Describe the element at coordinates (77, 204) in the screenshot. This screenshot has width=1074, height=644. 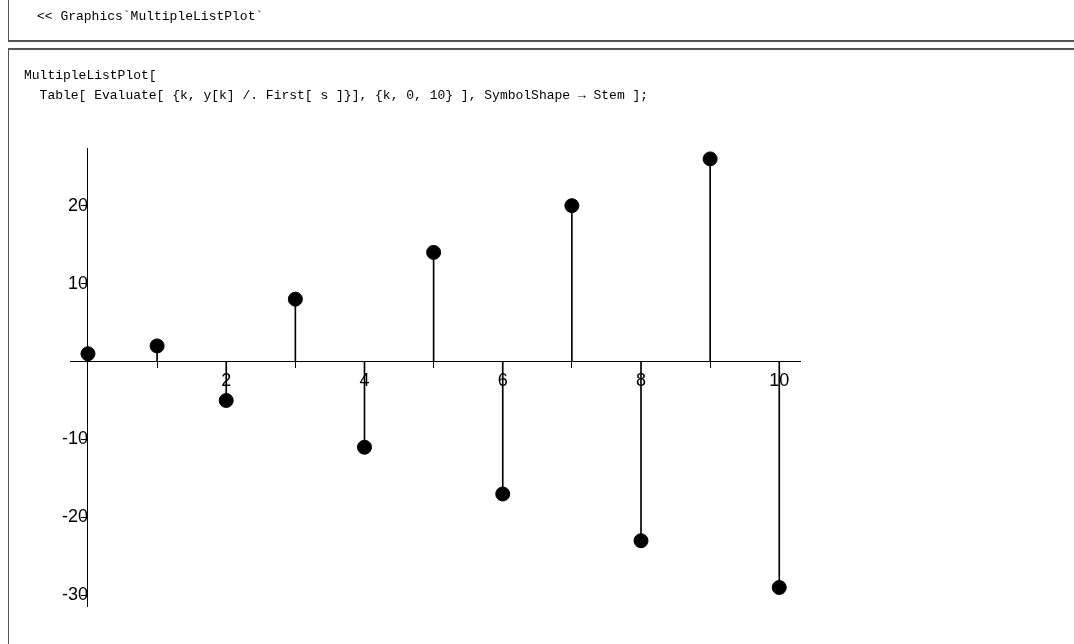
I see `y-tick-label: 20` at that location.